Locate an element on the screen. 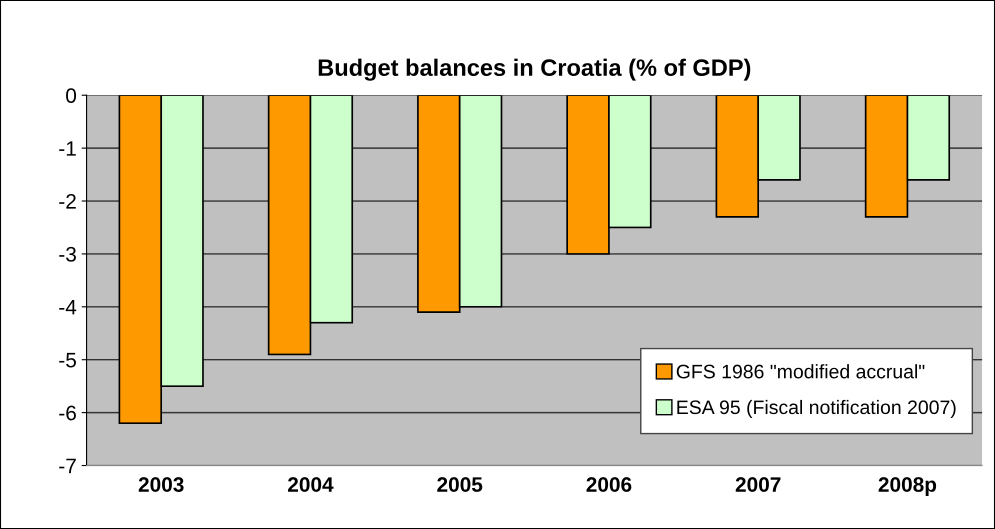 This screenshot has width=995, height=529. x-tick-label: 2006 is located at coordinates (609, 484).